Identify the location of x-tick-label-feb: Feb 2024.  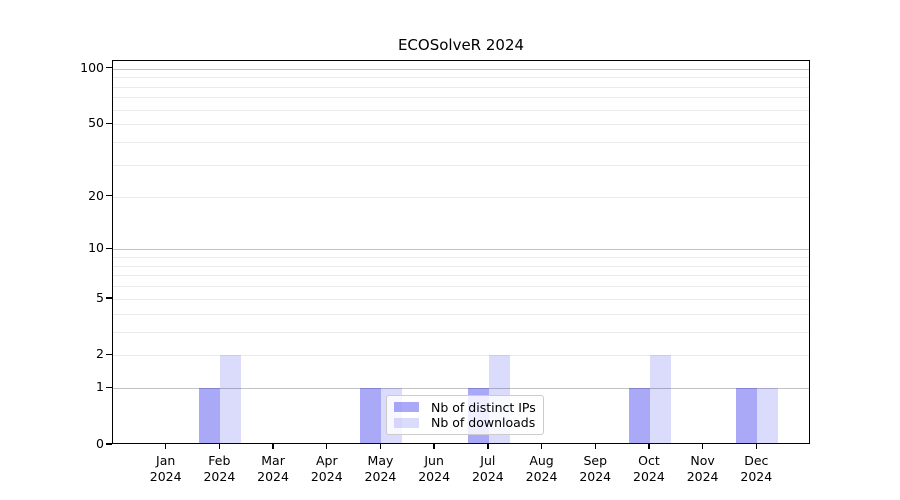
(219, 468).